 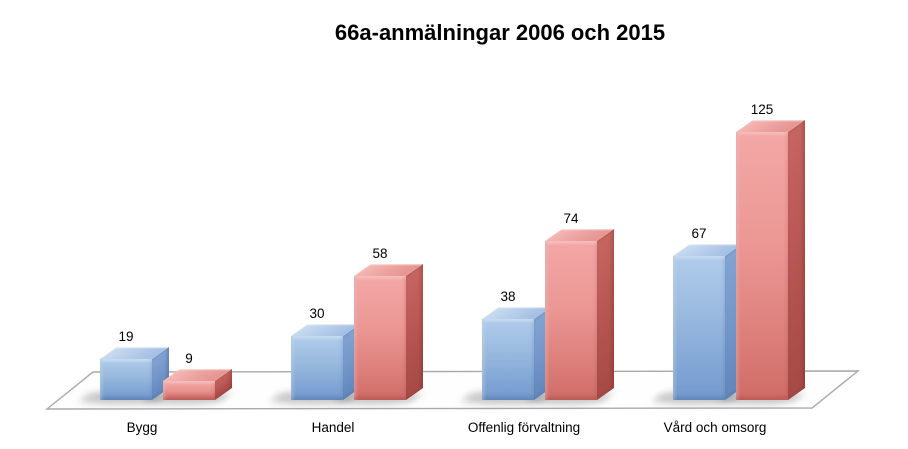 I want to click on category-label-handel: Handel, so click(x=333, y=427).